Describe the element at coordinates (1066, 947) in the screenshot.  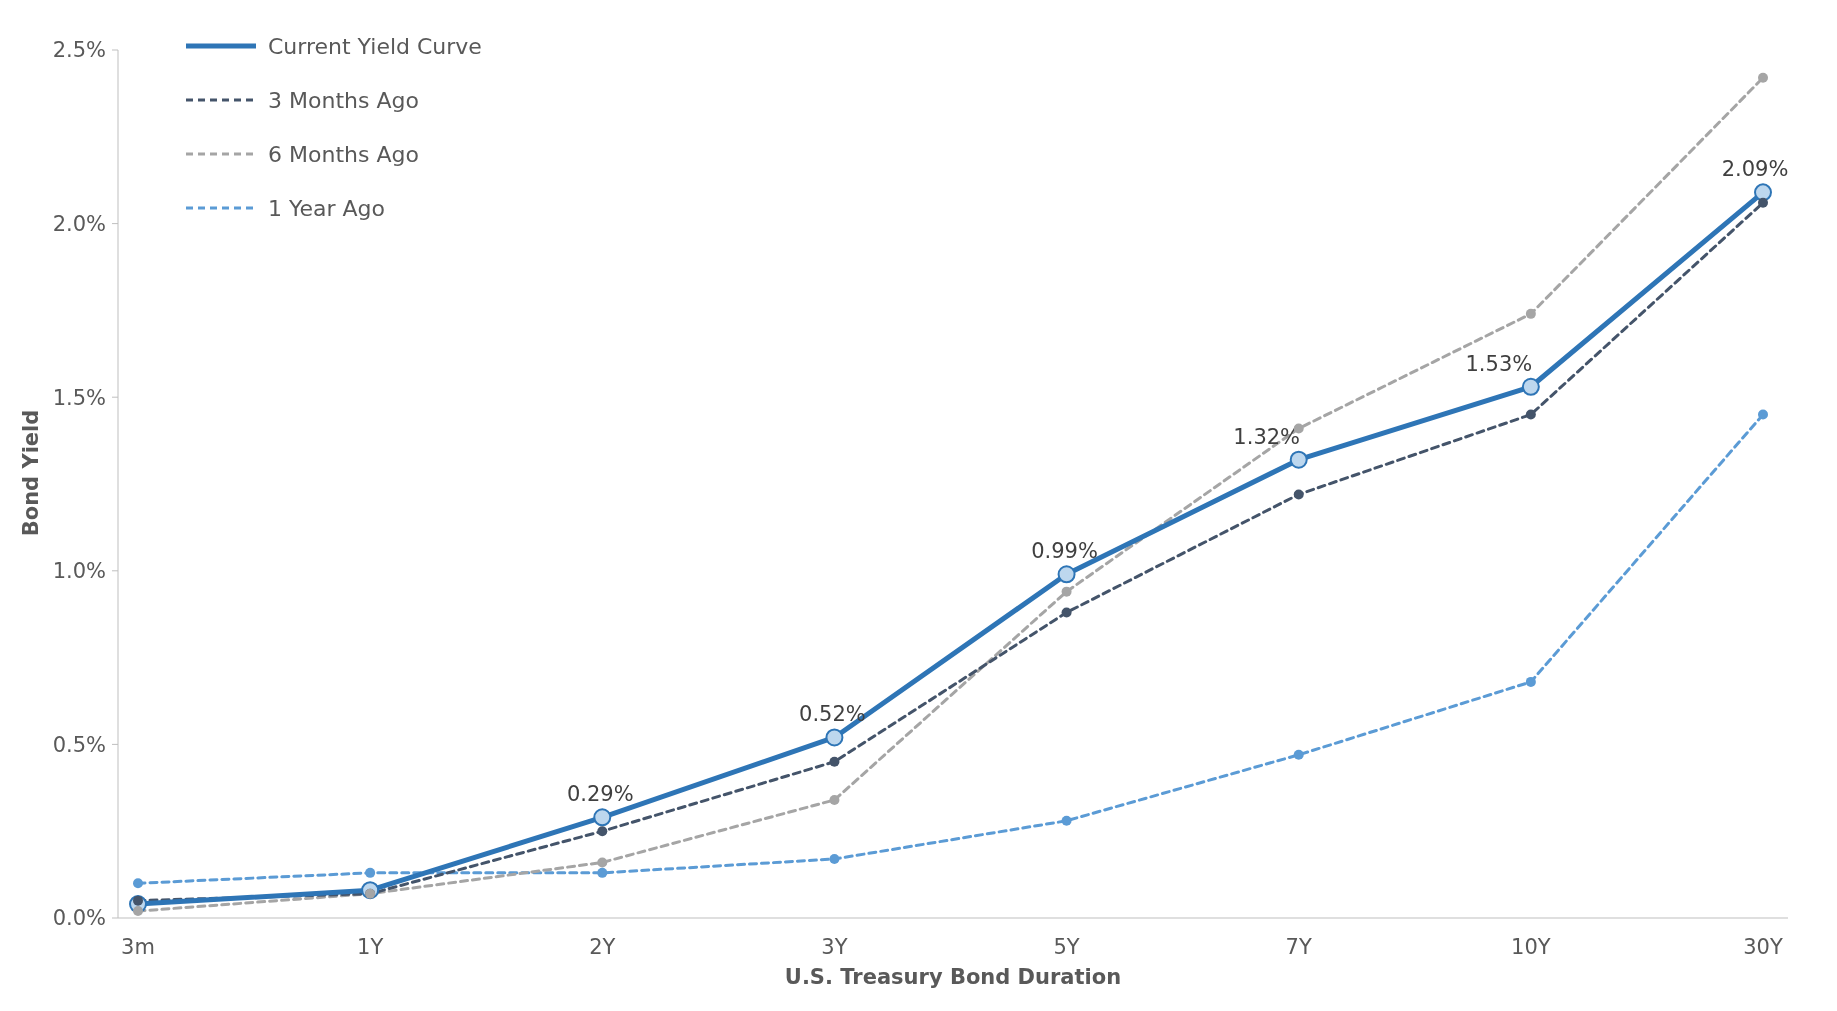
I see `x-tick-label: 5Y` at that location.